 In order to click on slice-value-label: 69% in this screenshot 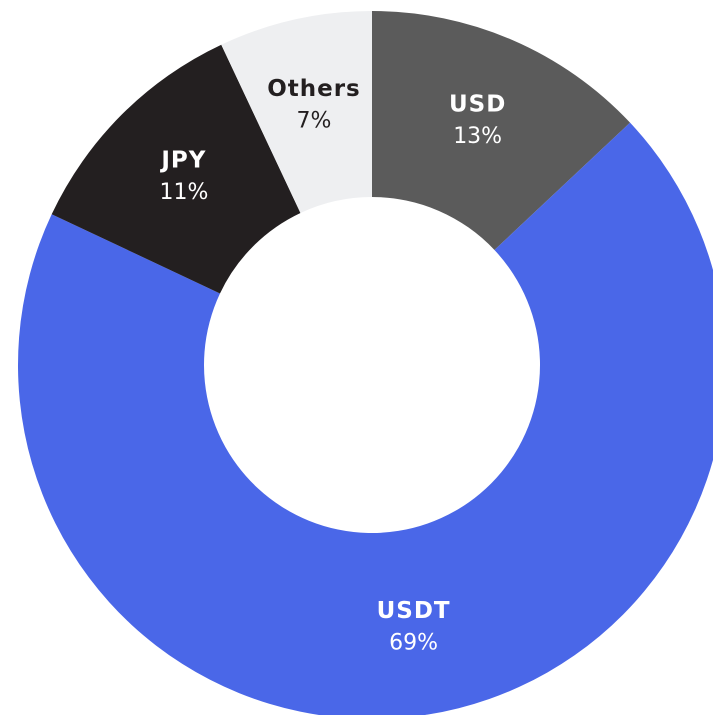, I will do `click(413, 643)`.